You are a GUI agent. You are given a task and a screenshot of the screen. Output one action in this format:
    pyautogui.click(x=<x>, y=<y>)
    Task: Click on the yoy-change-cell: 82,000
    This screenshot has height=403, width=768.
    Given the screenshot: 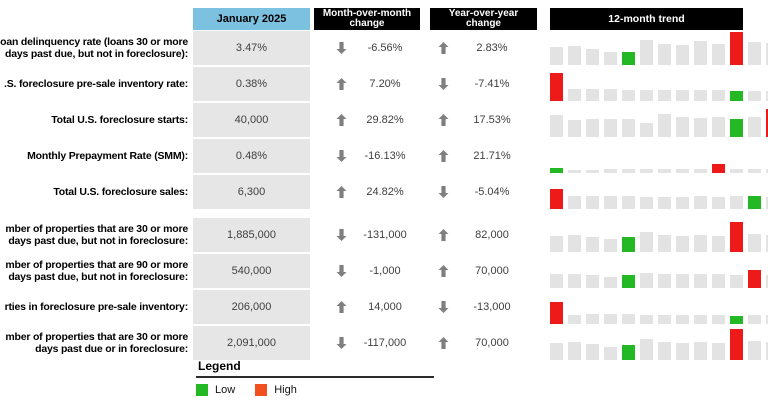 What is the action you would take?
    pyautogui.click(x=483, y=235)
    